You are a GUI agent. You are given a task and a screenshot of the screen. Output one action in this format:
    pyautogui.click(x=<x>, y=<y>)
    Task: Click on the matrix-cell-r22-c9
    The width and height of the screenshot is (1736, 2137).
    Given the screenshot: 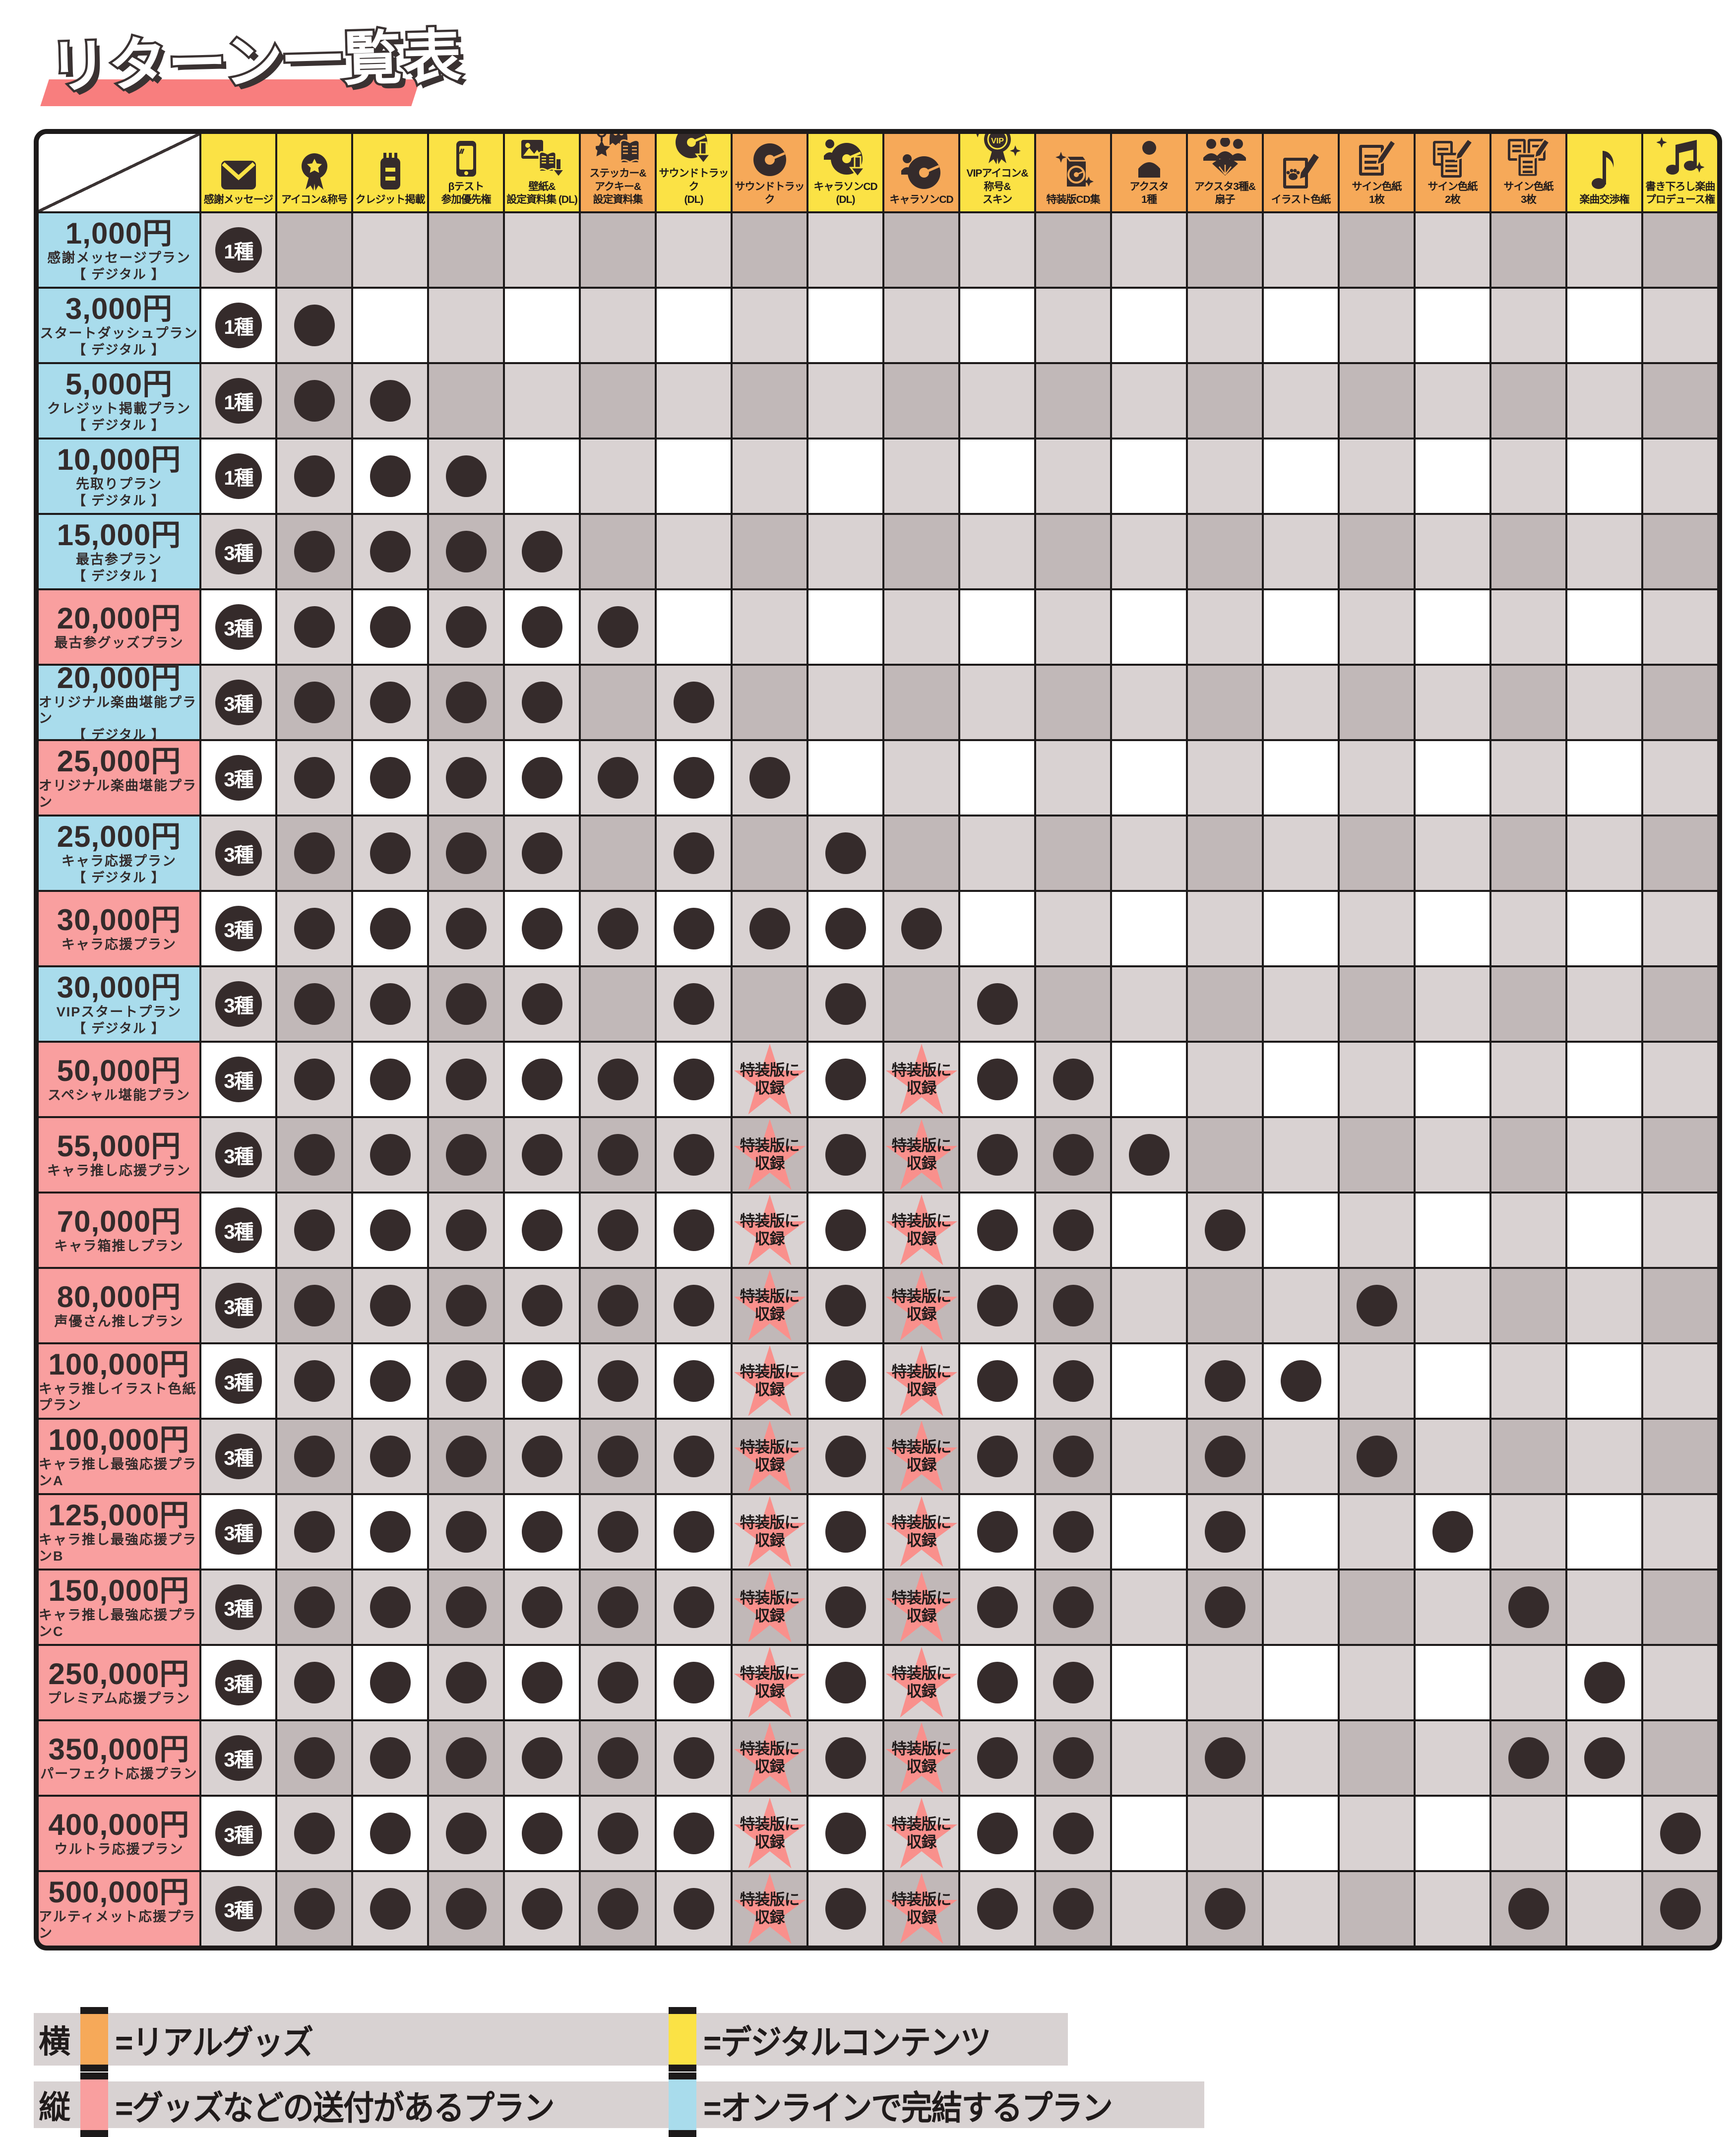 What is the action you would take?
    pyautogui.click(x=845, y=1833)
    